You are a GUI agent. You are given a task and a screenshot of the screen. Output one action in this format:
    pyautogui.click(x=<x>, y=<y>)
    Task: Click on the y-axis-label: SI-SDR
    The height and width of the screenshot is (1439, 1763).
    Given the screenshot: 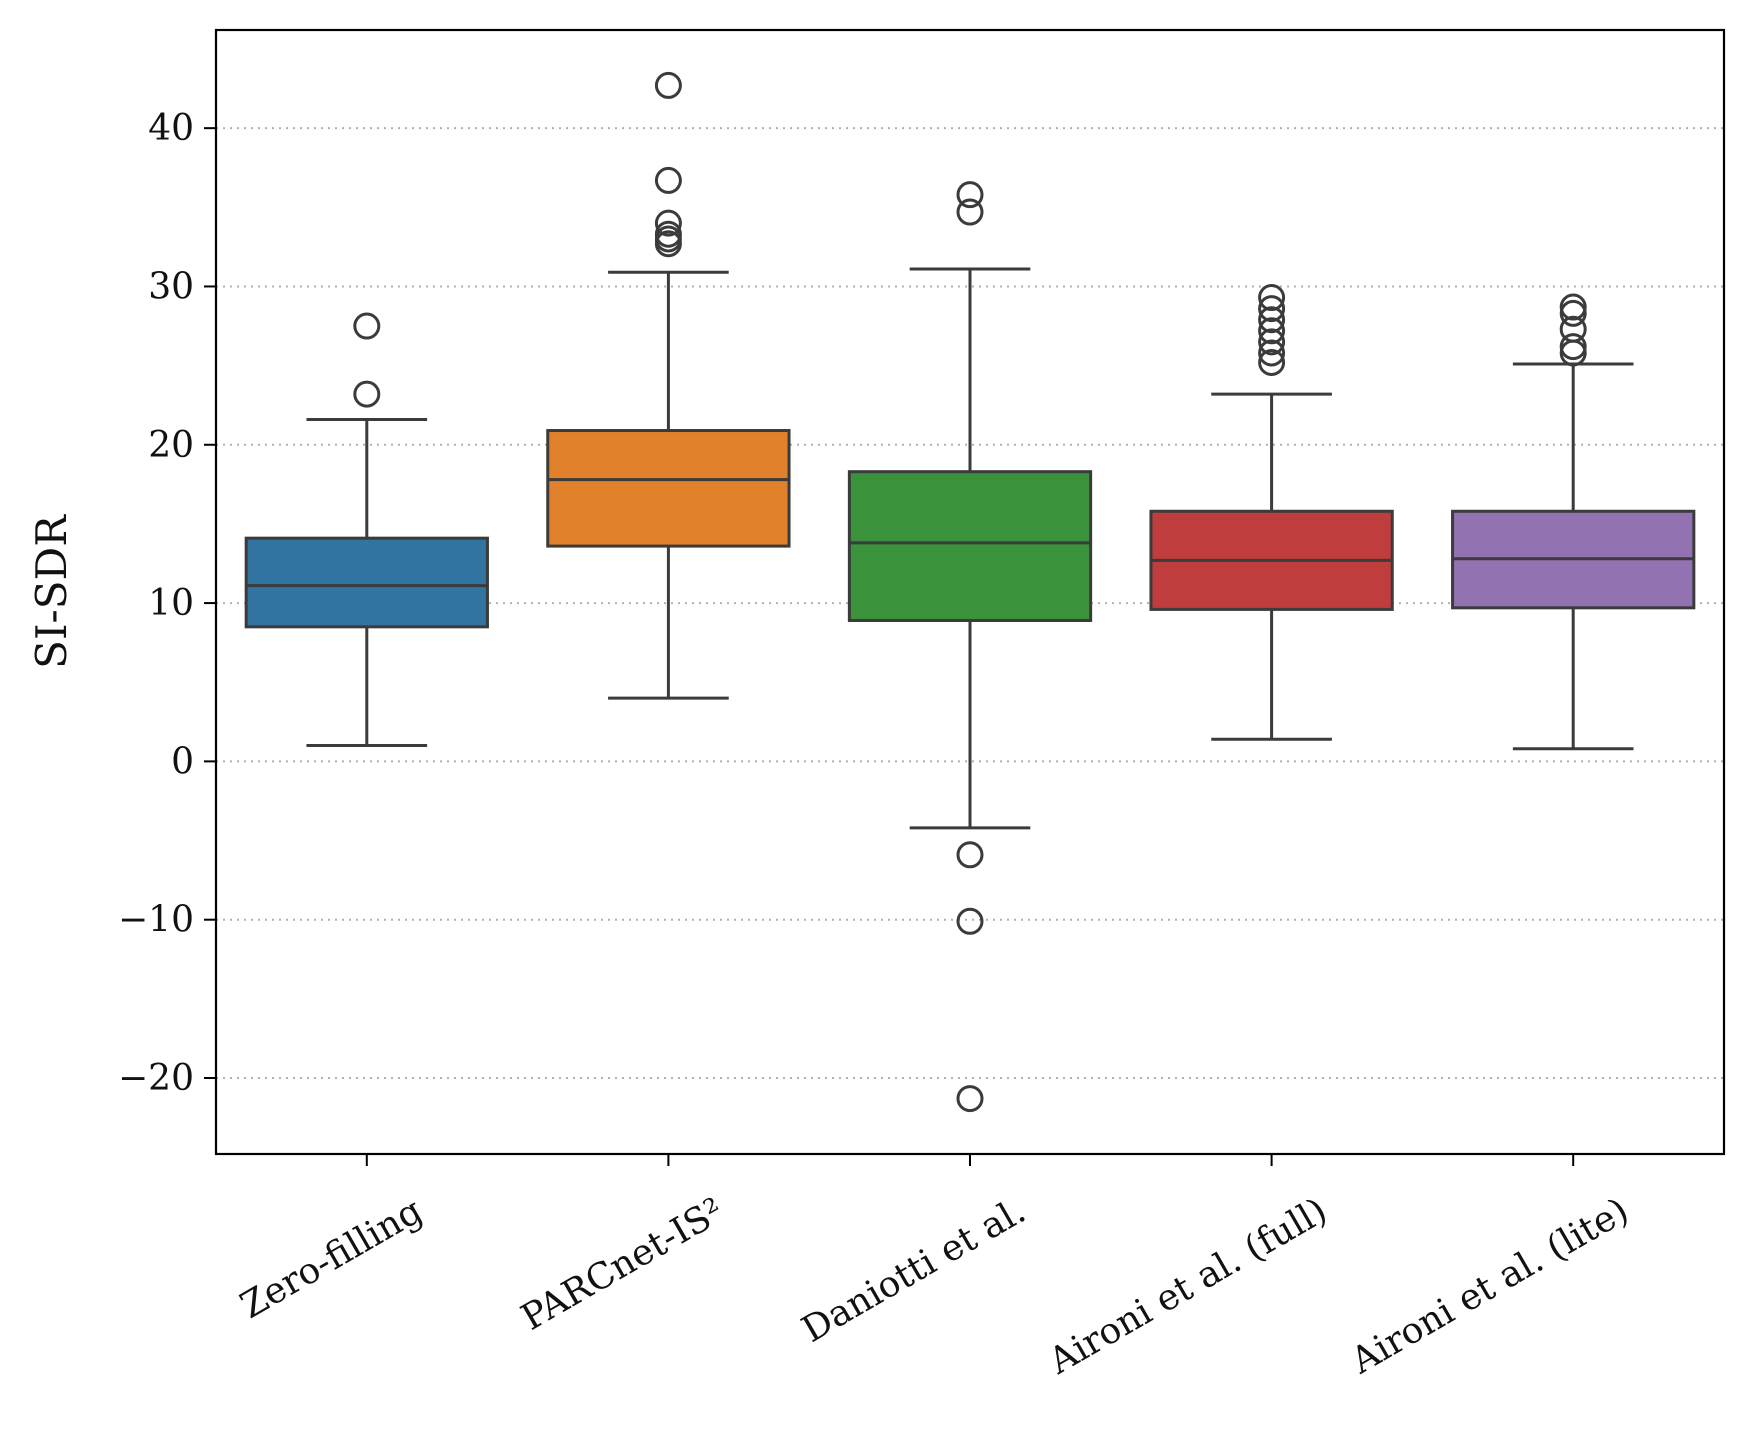 What is the action you would take?
    pyautogui.click(x=51, y=591)
    